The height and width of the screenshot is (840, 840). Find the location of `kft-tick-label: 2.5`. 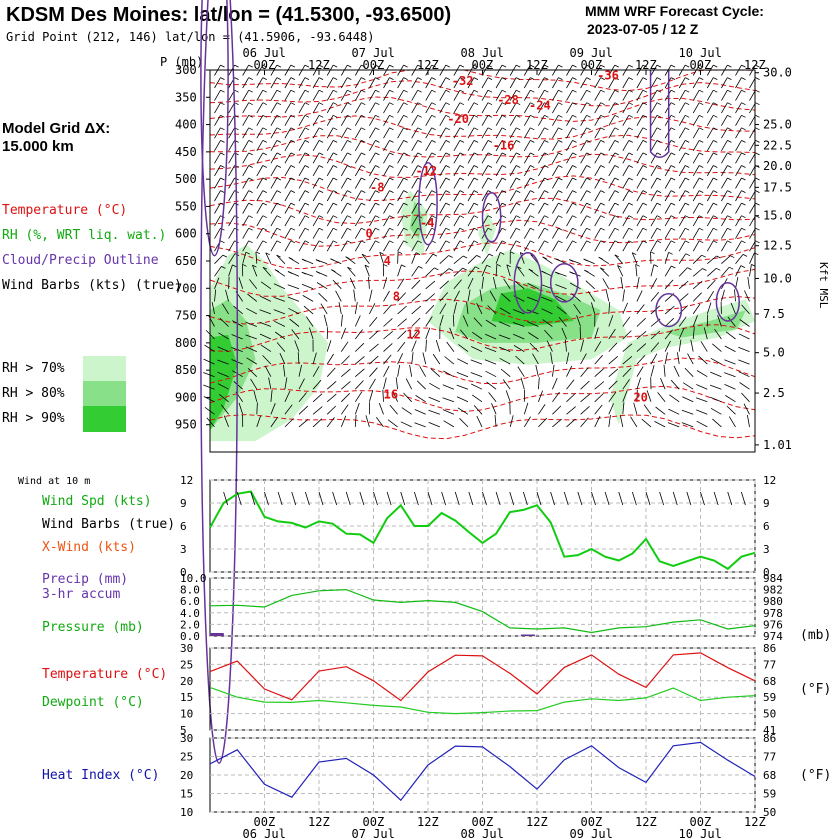

kft-tick-label: 2.5 is located at coordinates (774, 393).